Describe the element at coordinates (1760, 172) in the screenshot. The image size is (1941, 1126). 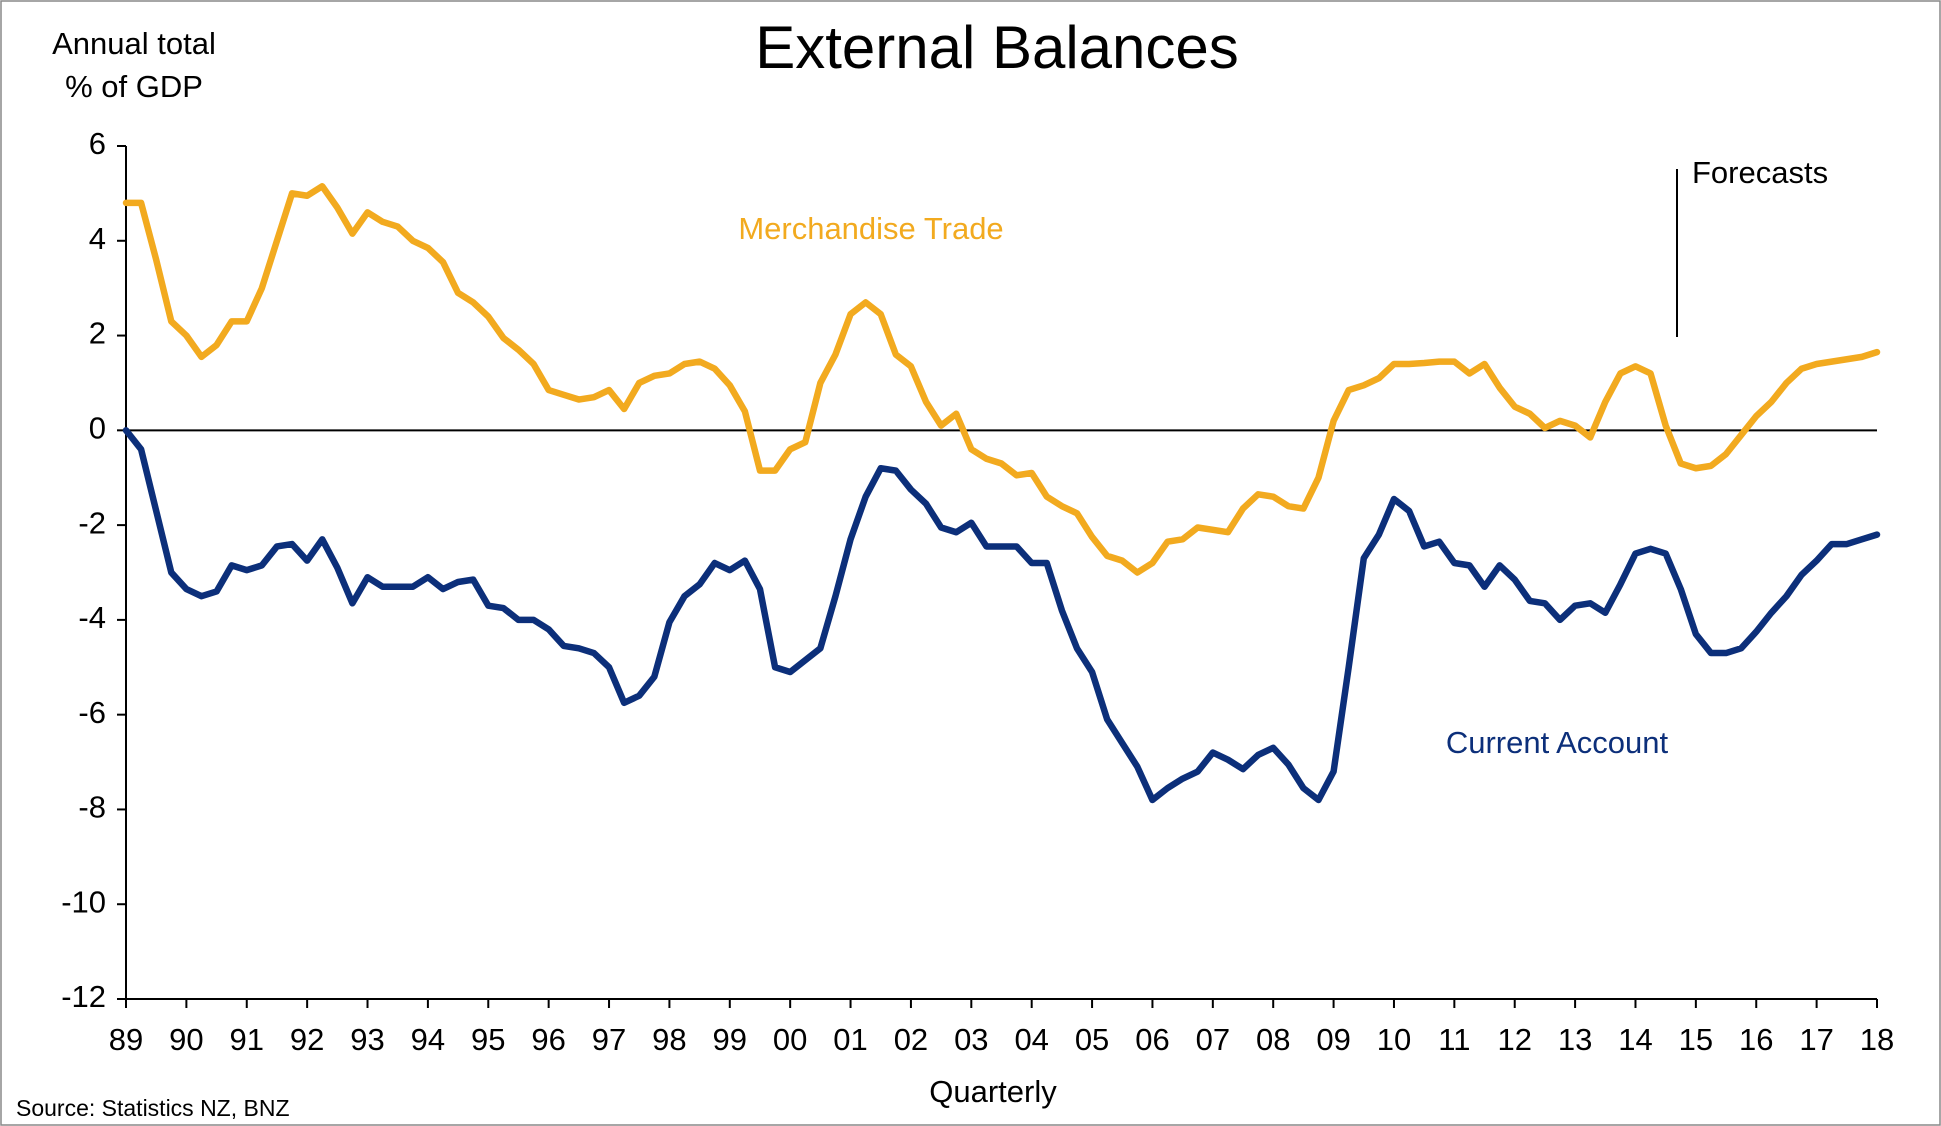
I see `annotation: Forecasts` at that location.